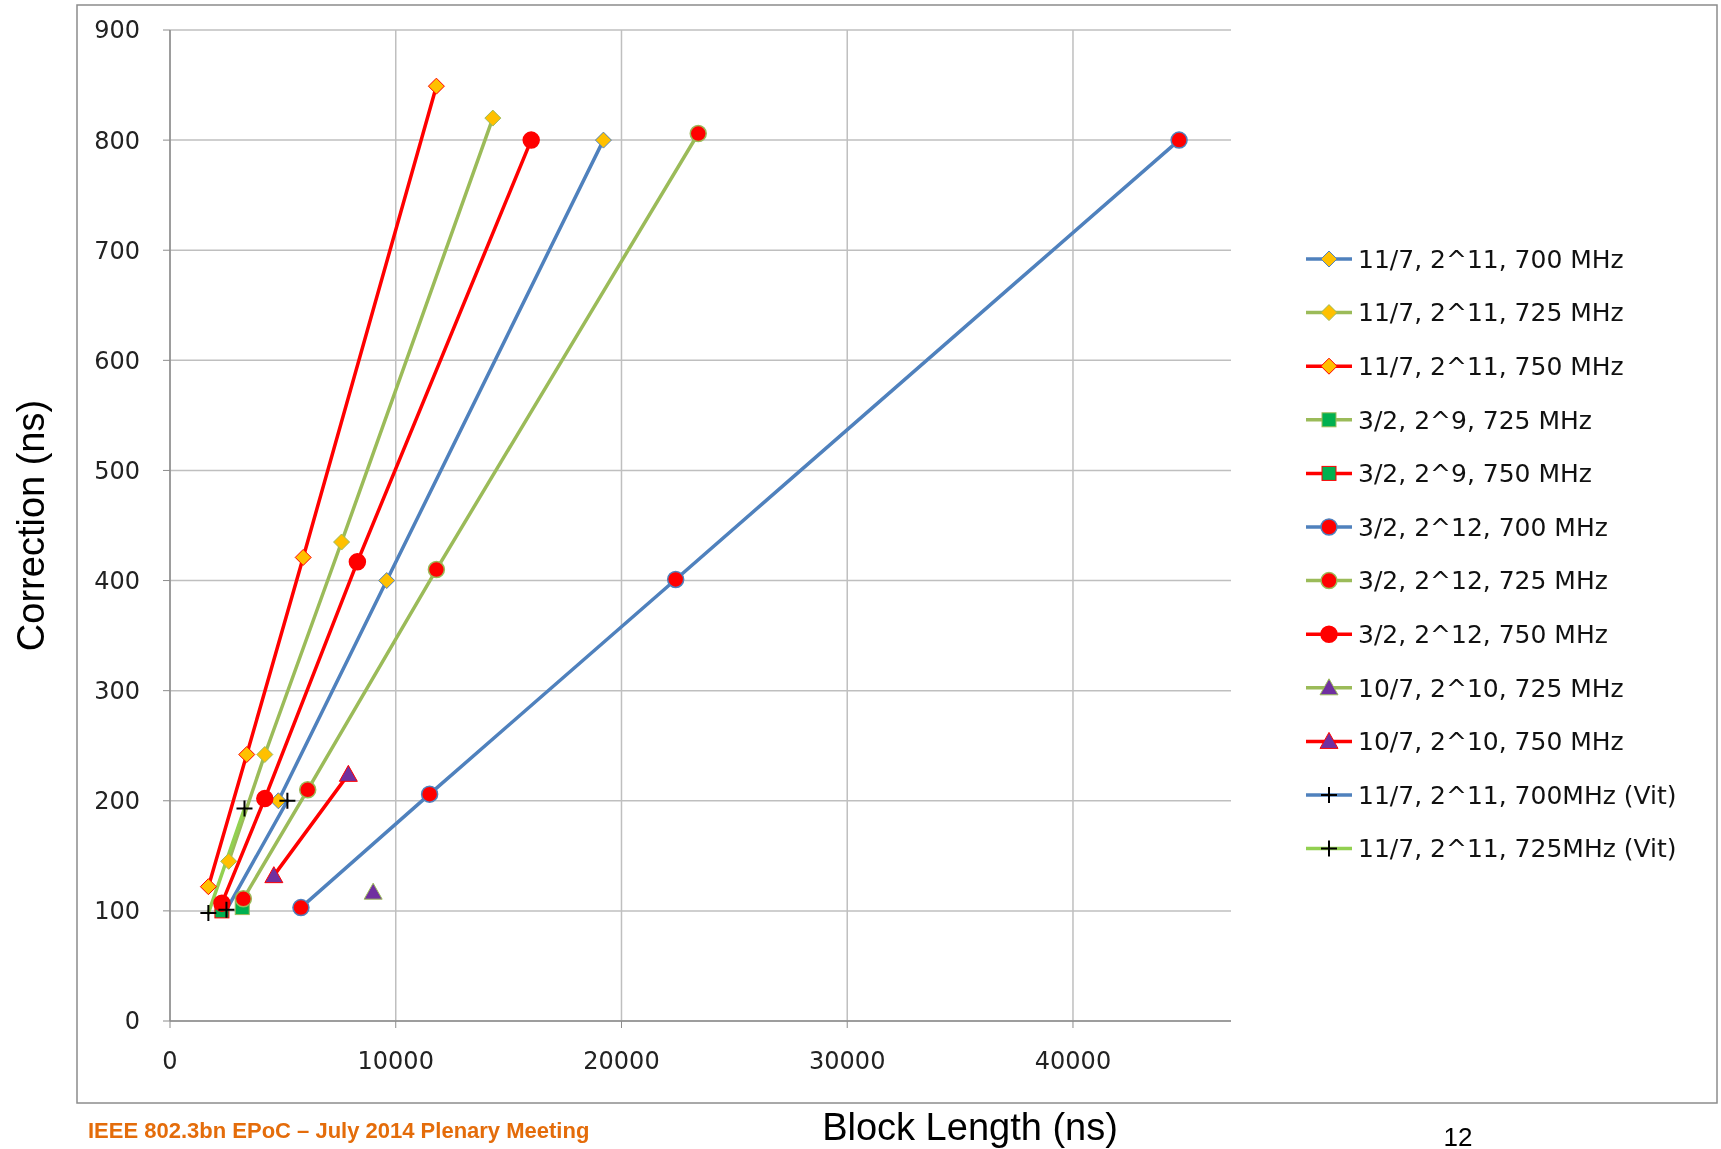 The width and height of the screenshot is (1721, 1149). Describe the element at coordinates (1491, 259) in the screenshot. I see `legend-label: 11/7, 2^11, 700 MHz` at that location.